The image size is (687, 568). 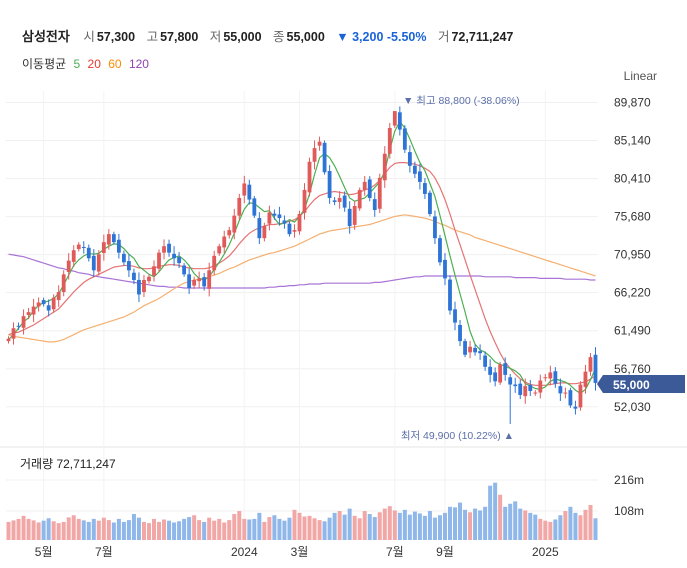 What do you see at coordinates (89, 37) in the screenshot?
I see `open-label: 시` at bounding box center [89, 37].